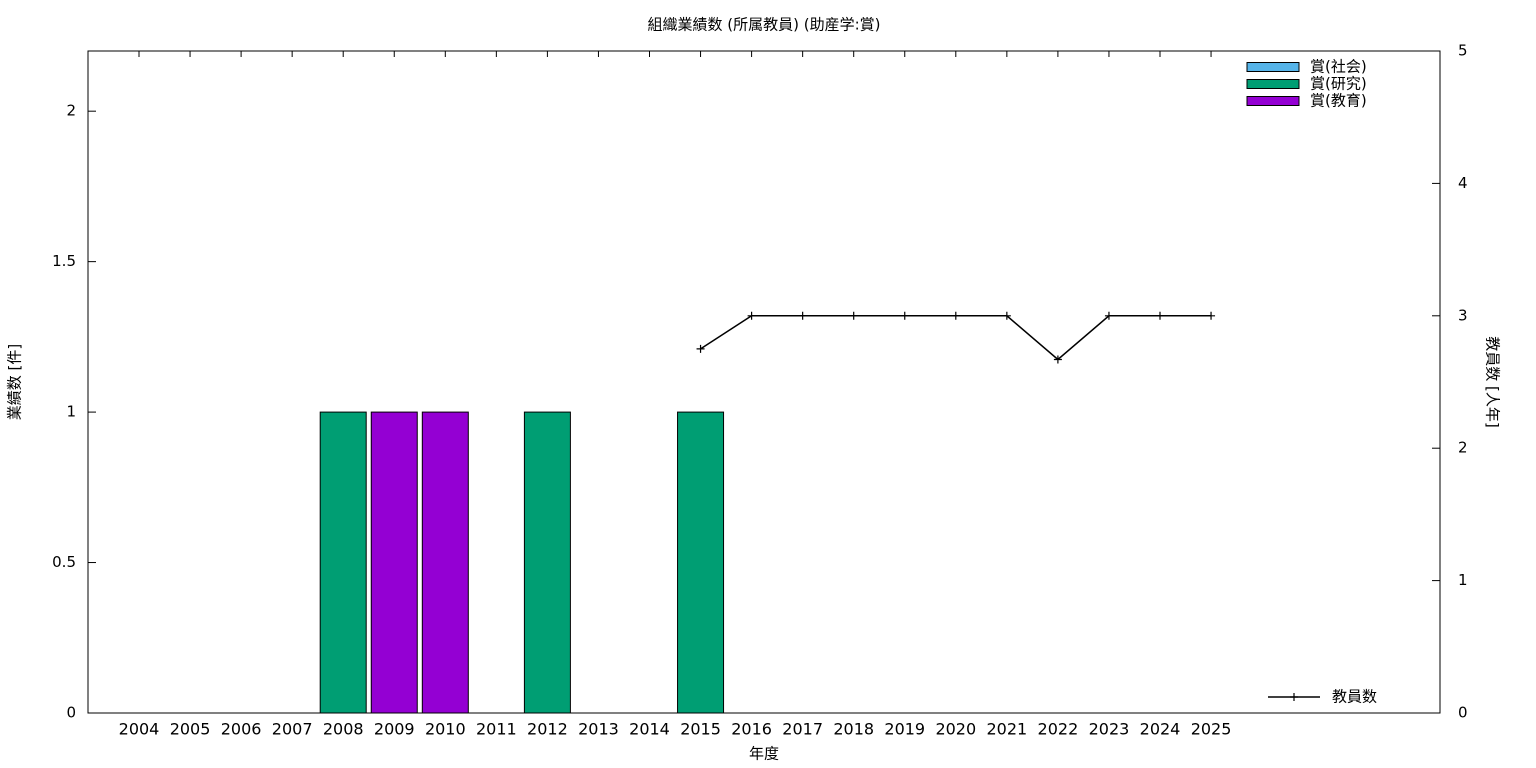  What do you see at coordinates (598, 729) in the screenshot?
I see `x-tick-label: 2013` at bounding box center [598, 729].